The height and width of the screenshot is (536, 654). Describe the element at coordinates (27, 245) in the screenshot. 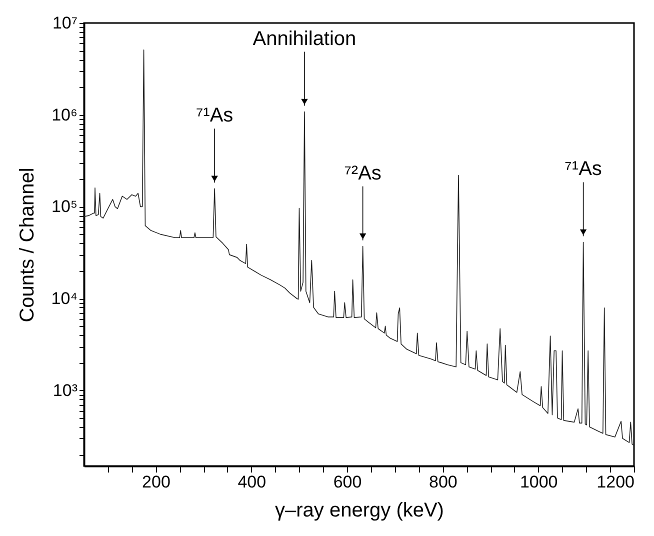

I see `y-axis-title: Counts / Channel` at that location.